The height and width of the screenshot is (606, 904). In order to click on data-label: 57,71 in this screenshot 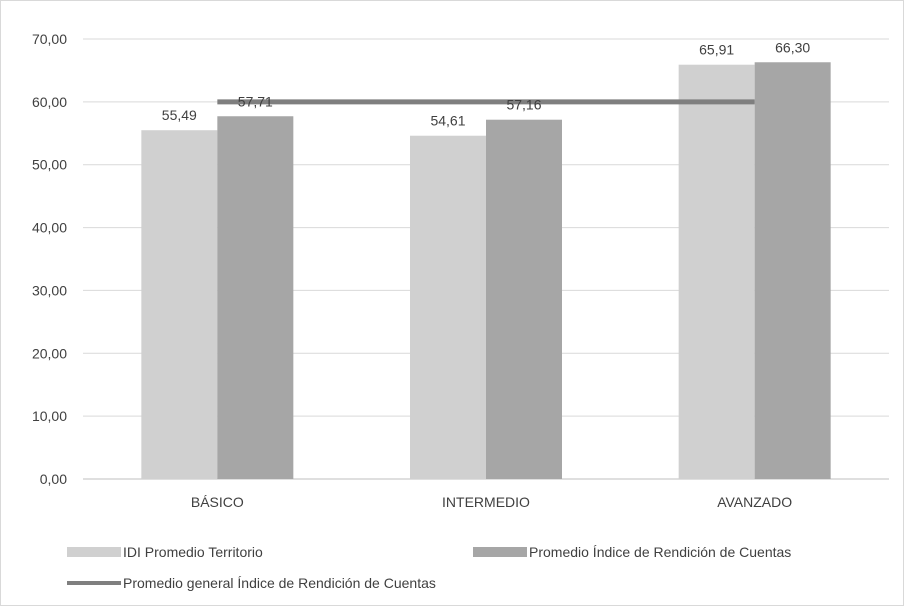, I will do `click(255, 101)`.